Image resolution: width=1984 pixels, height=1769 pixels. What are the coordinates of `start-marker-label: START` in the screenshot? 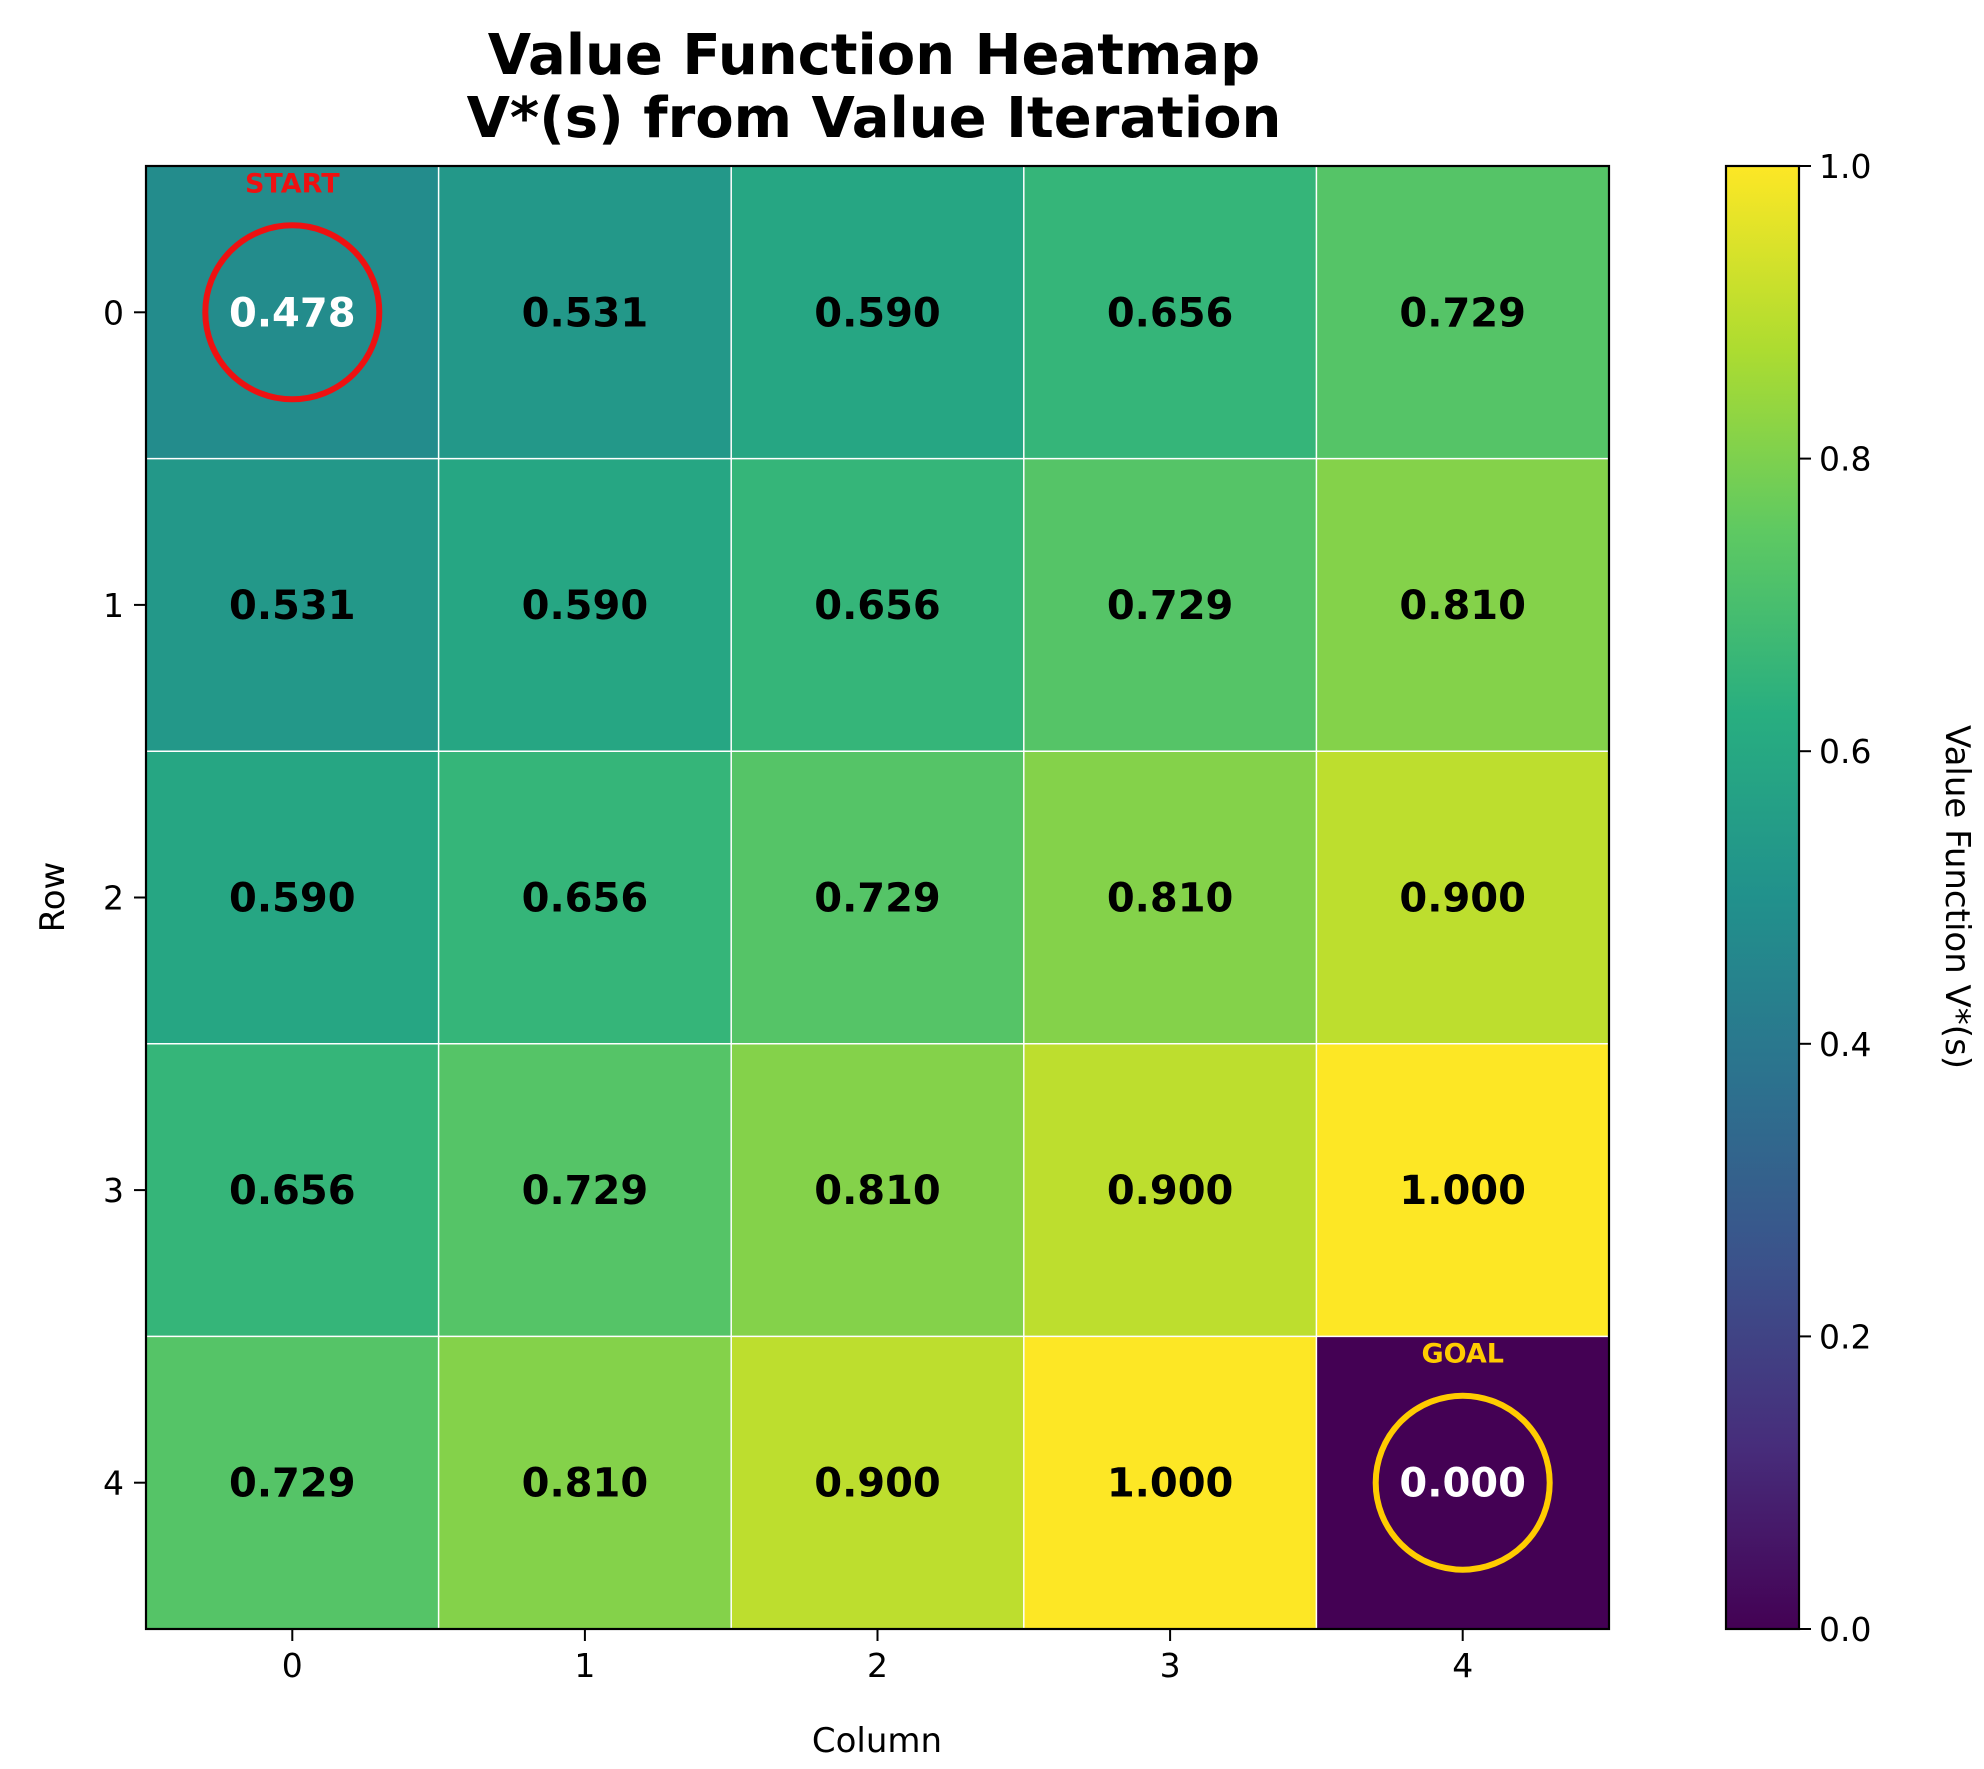 It's located at (292, 183).